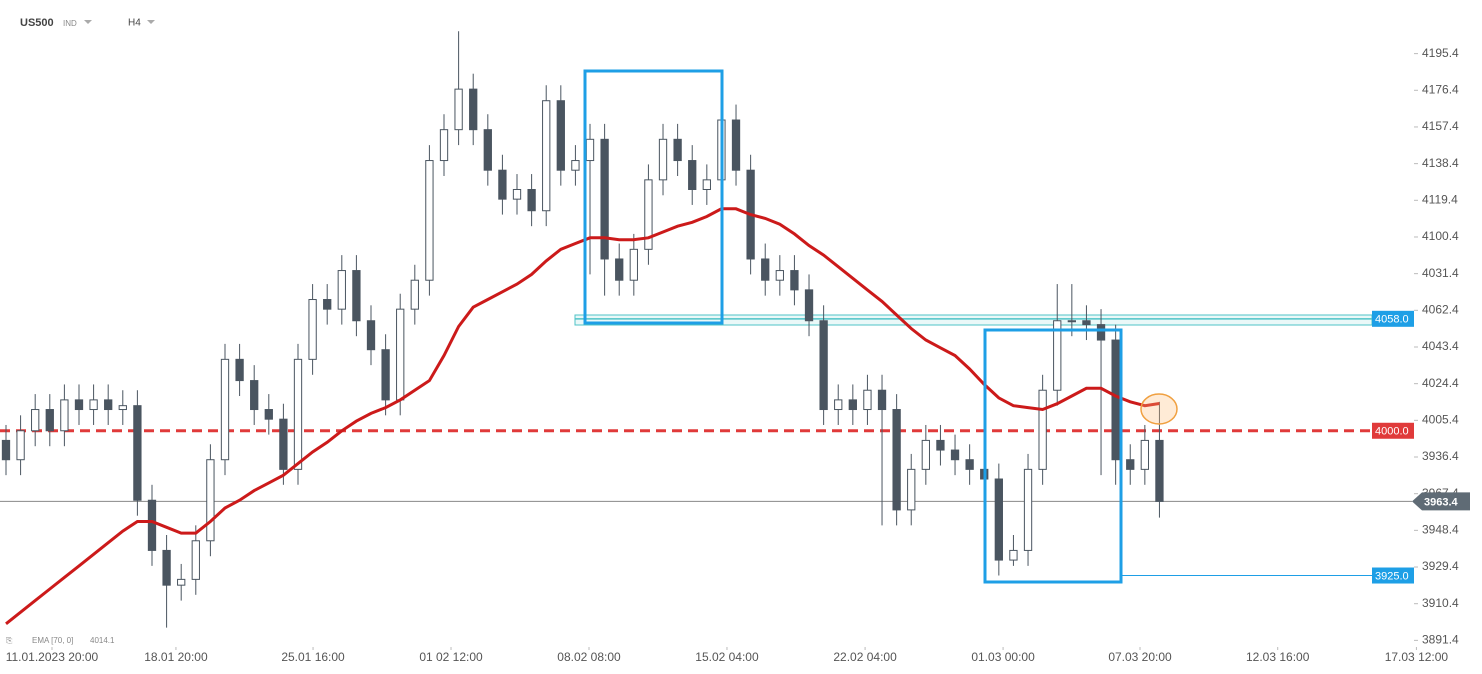  Describe the element at coordinates (1440, 640) in the screenshot. I see `y-tick-label: 3891.4` at that location.